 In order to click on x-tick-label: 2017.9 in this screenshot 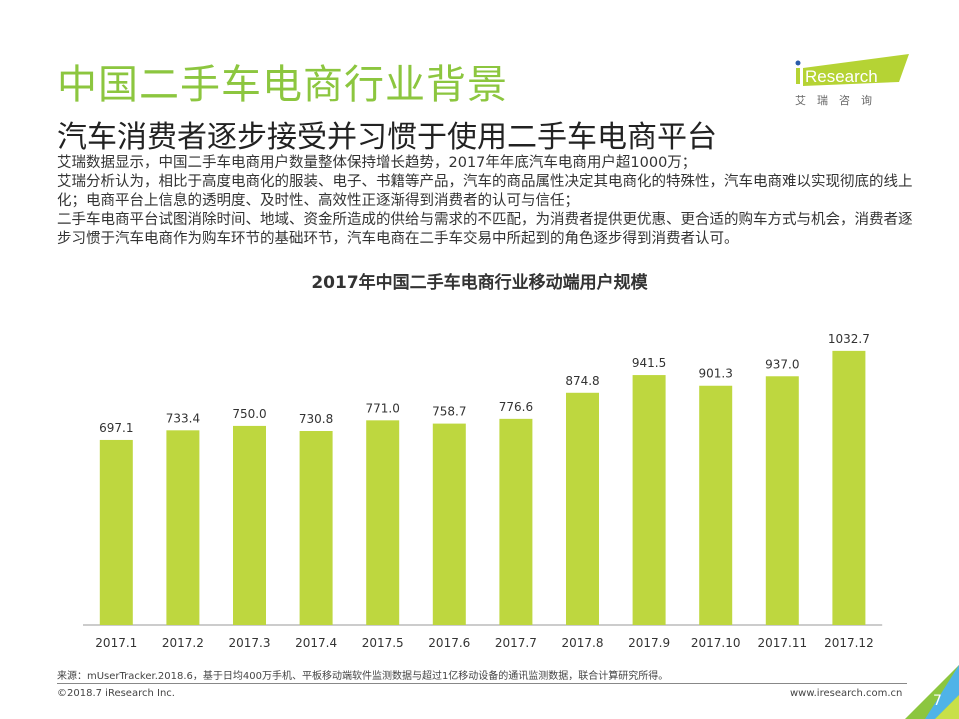, I will do `click(649, 643)`.